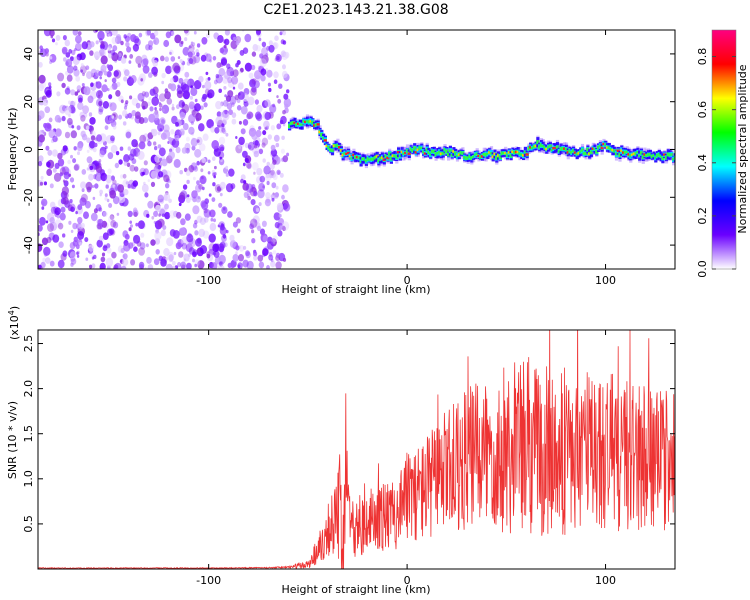 The image size is (750, 600). I want to click on y-tick-label: 40, so click(28, 54).